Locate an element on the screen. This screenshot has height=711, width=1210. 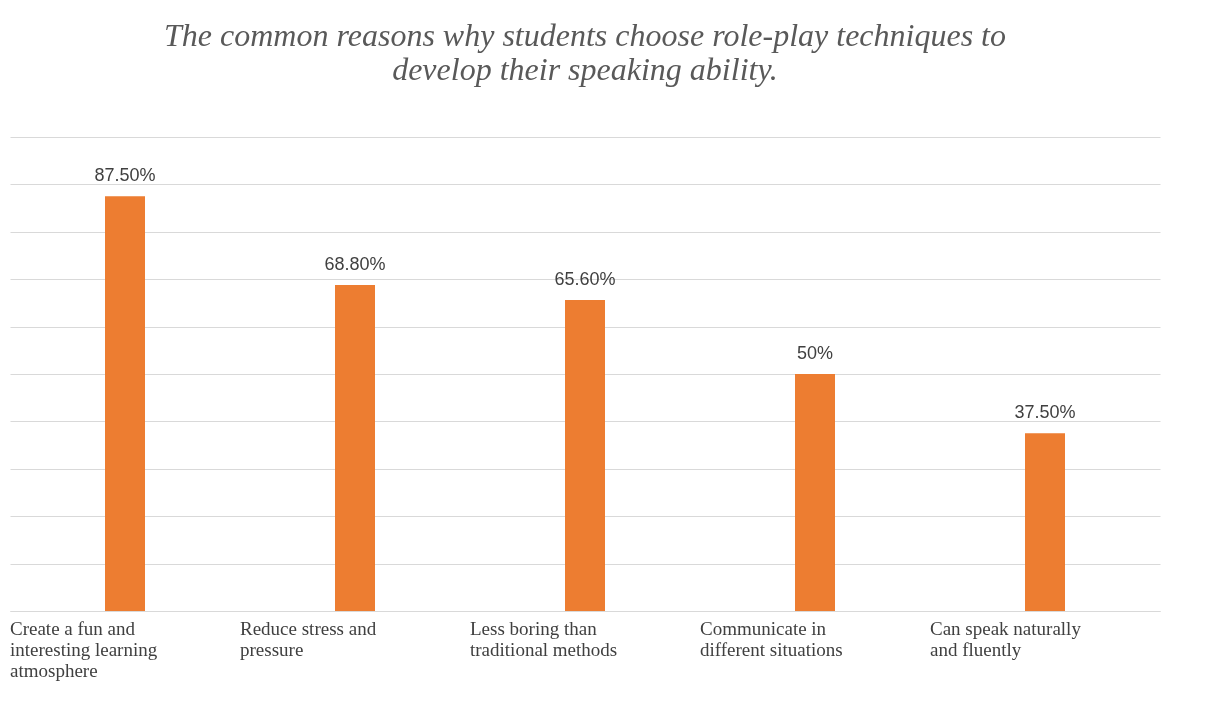
data-label: 50% is located at coordinates (815, 353).